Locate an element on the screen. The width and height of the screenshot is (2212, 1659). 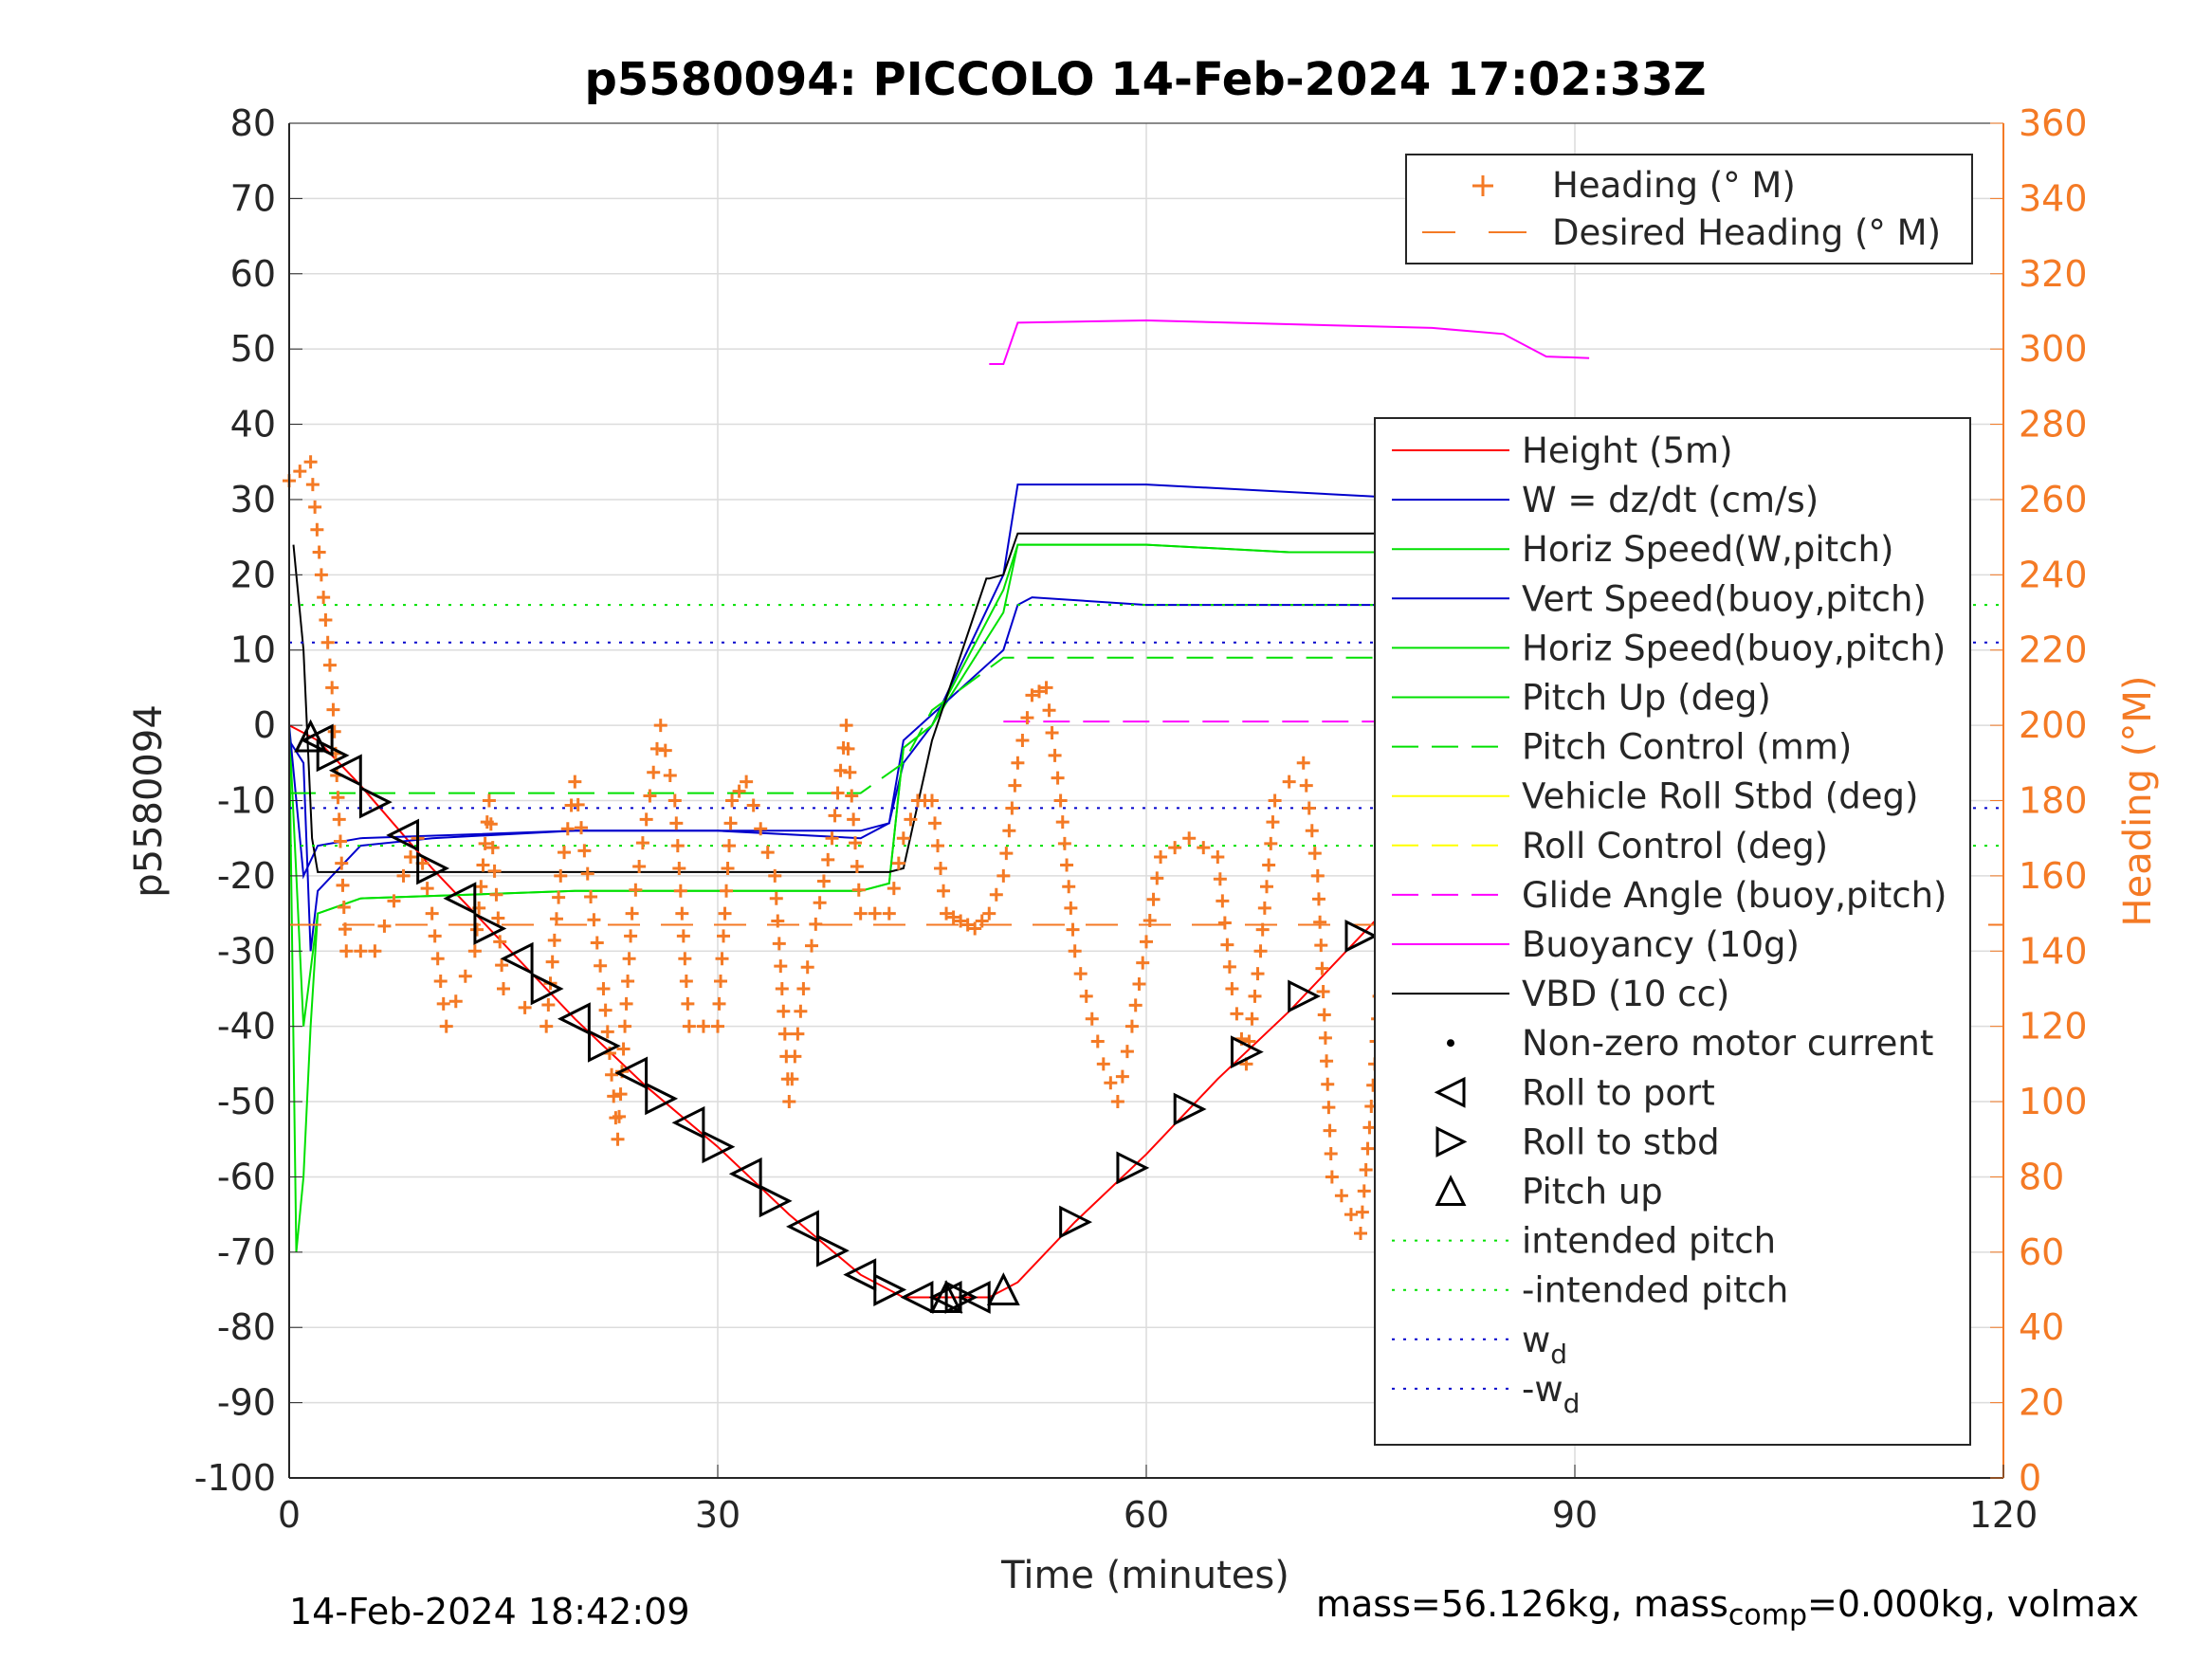
y2-tick-label: 260 is located at coordinates (2053, 499).